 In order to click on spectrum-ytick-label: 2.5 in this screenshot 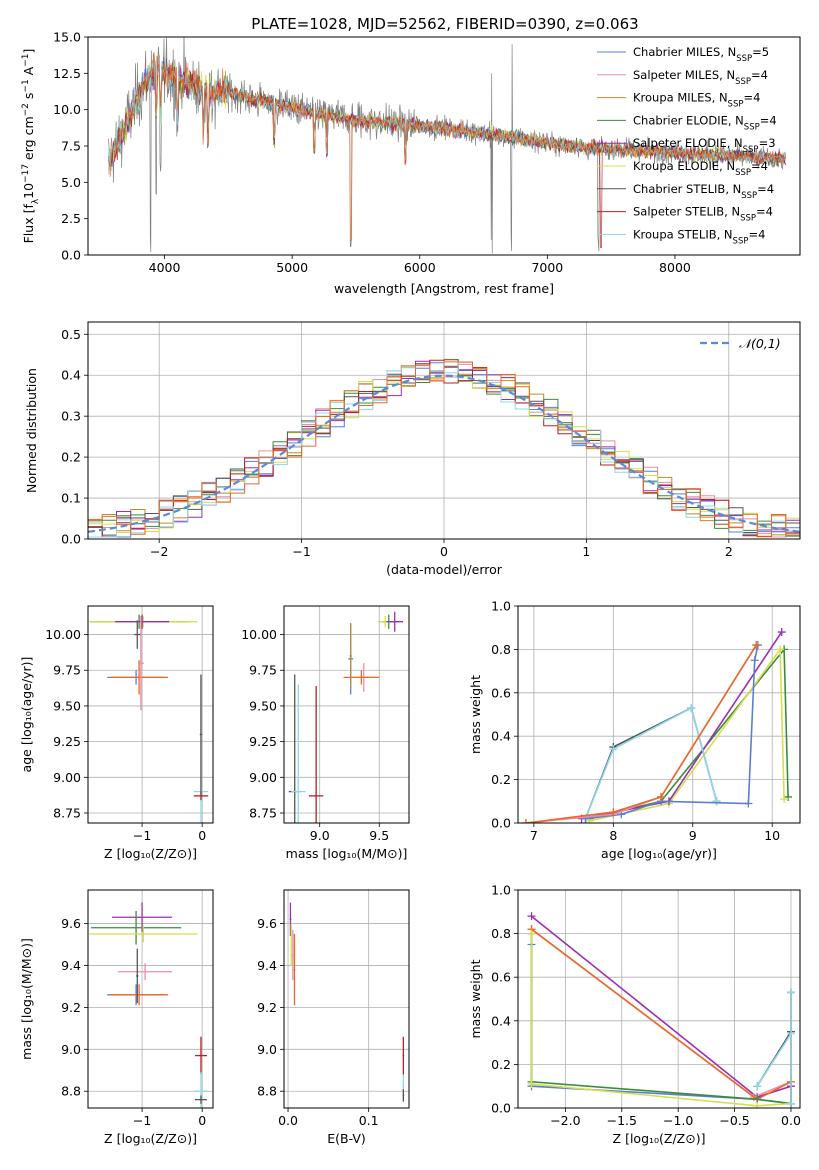, I will do `click(71, 218)`.